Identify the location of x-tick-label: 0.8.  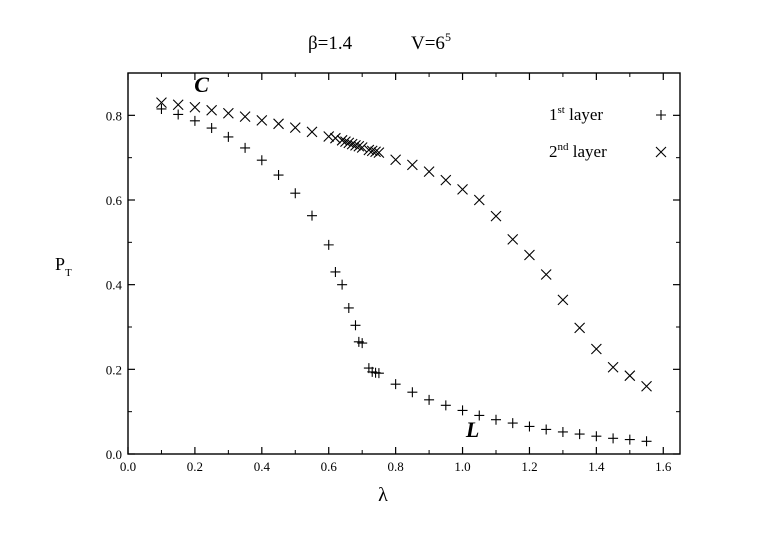
(396, 466).